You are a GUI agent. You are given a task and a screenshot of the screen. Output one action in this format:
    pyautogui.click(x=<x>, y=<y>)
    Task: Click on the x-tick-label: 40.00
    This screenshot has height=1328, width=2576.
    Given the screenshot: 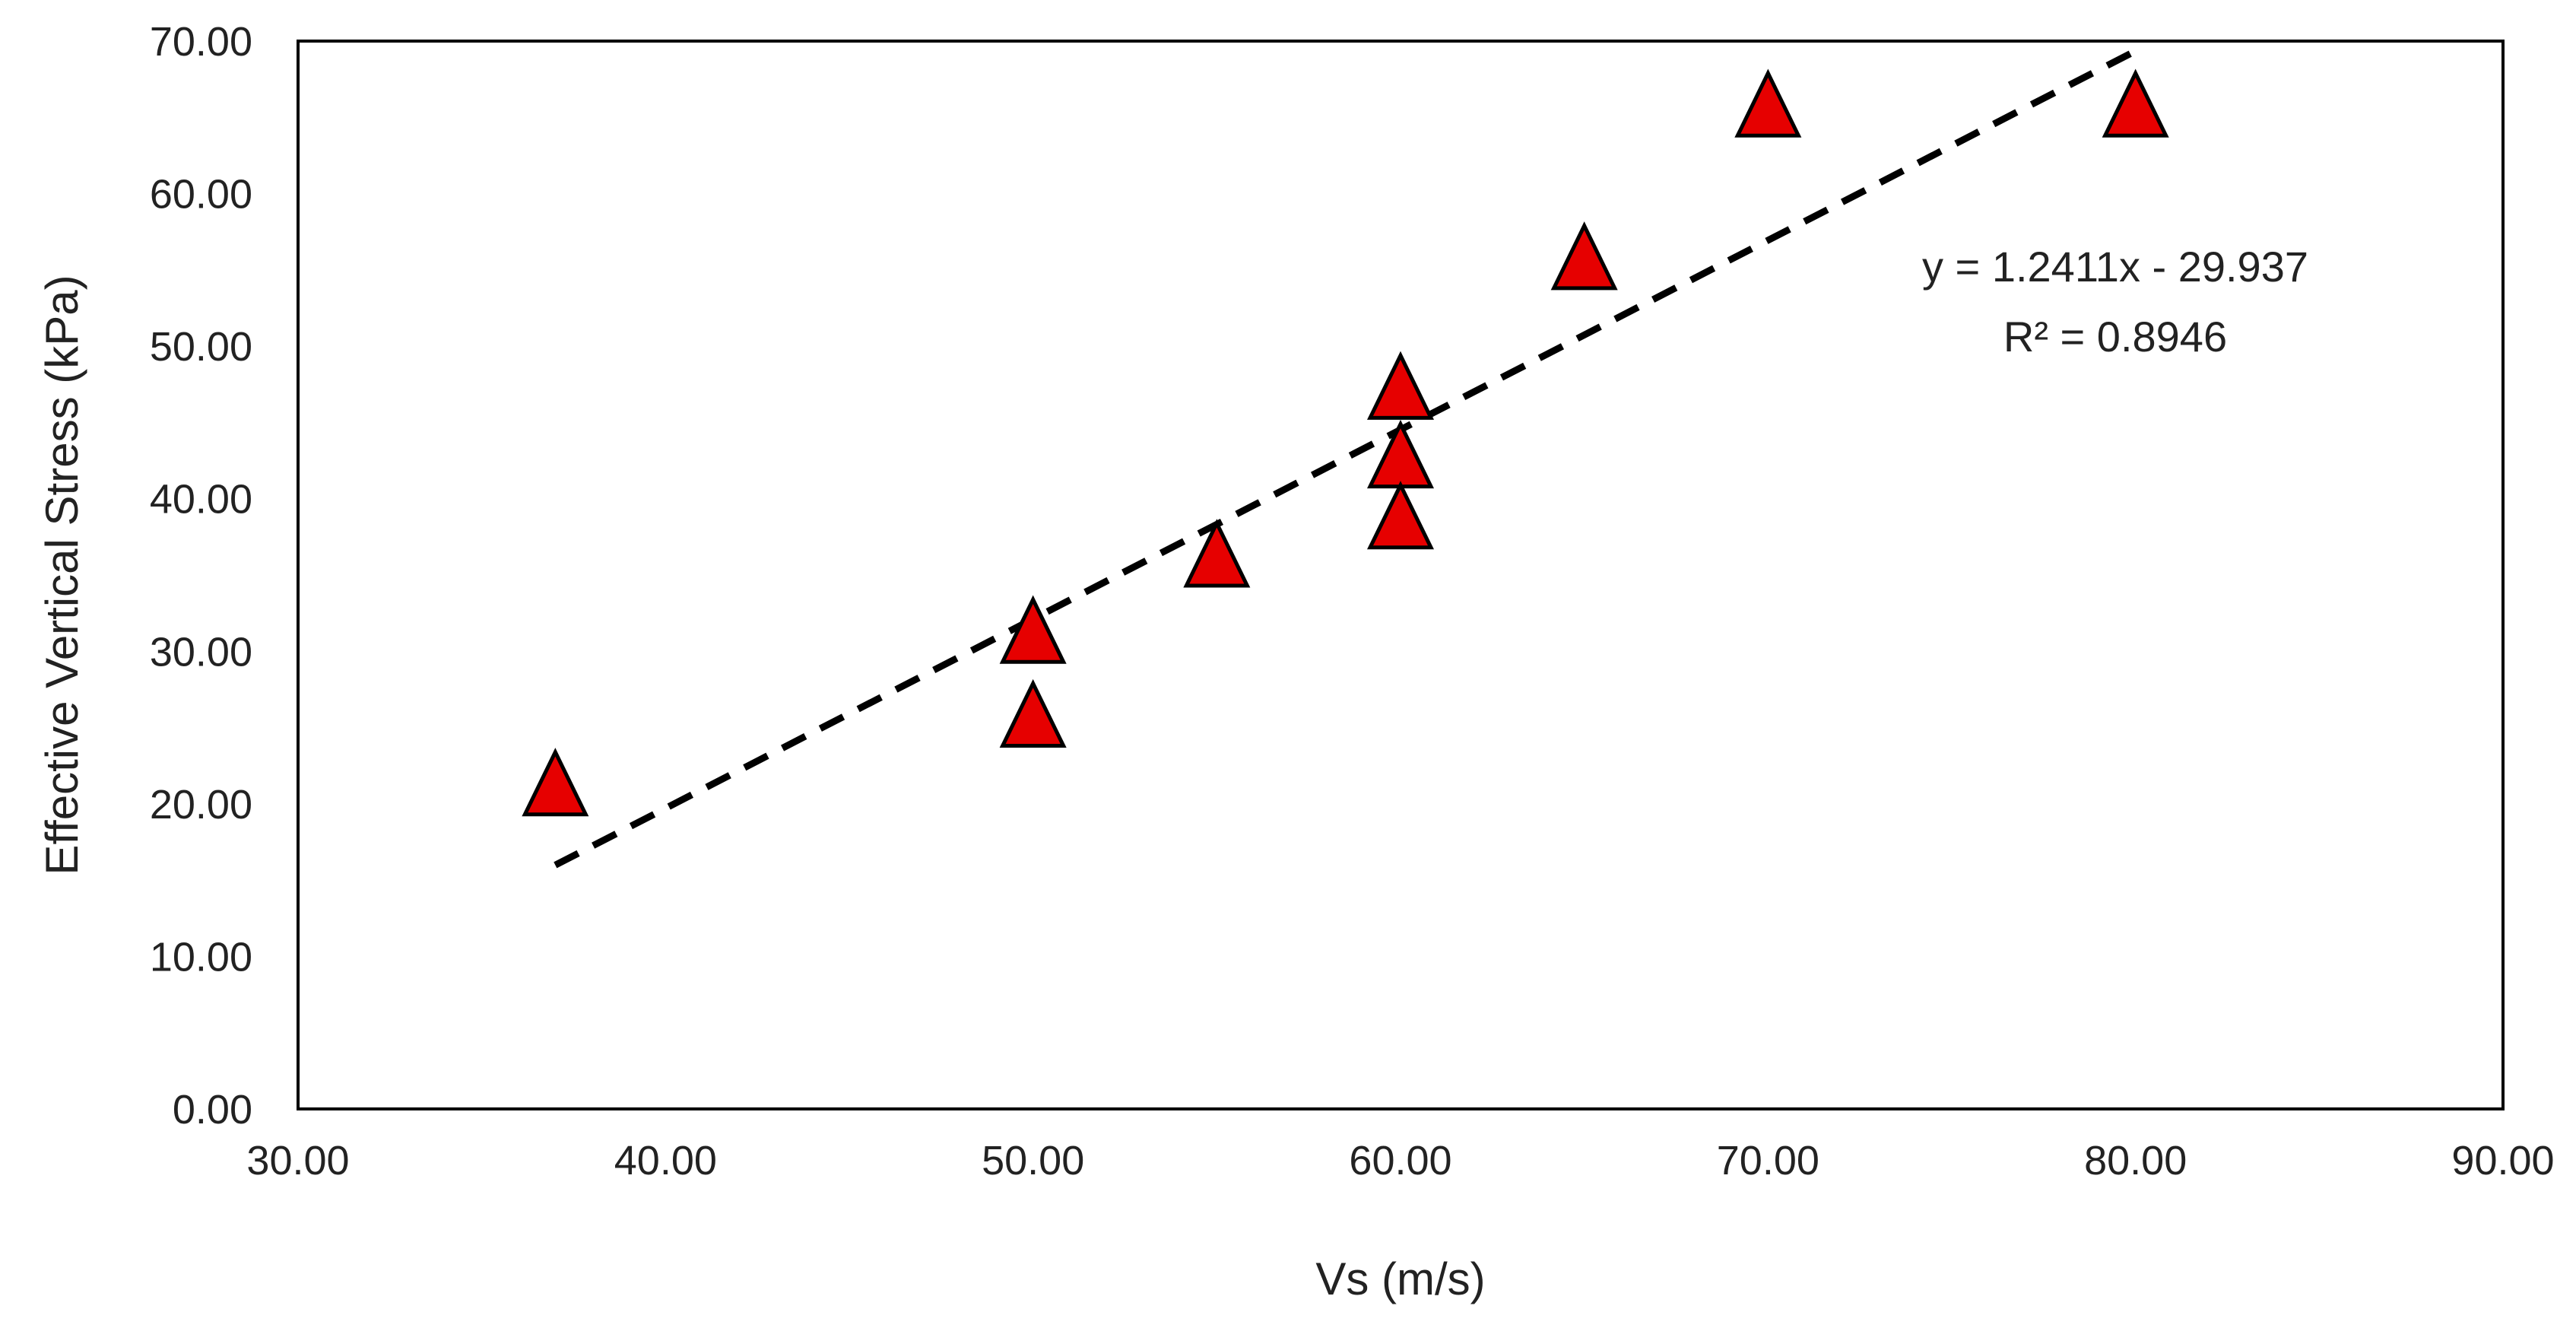 What is the action you would take?
    pyautogui.click(x=665, y=1160)
    